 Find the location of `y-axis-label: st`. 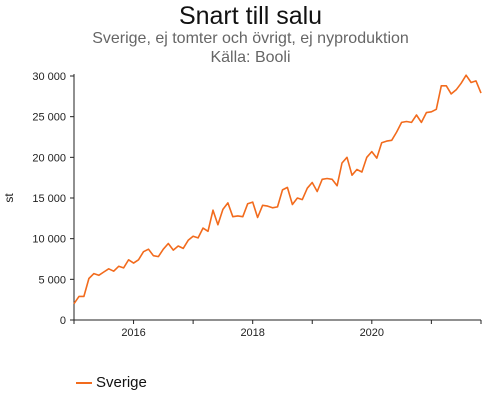

y-axis-label: st is located at coordinates (9, 198).